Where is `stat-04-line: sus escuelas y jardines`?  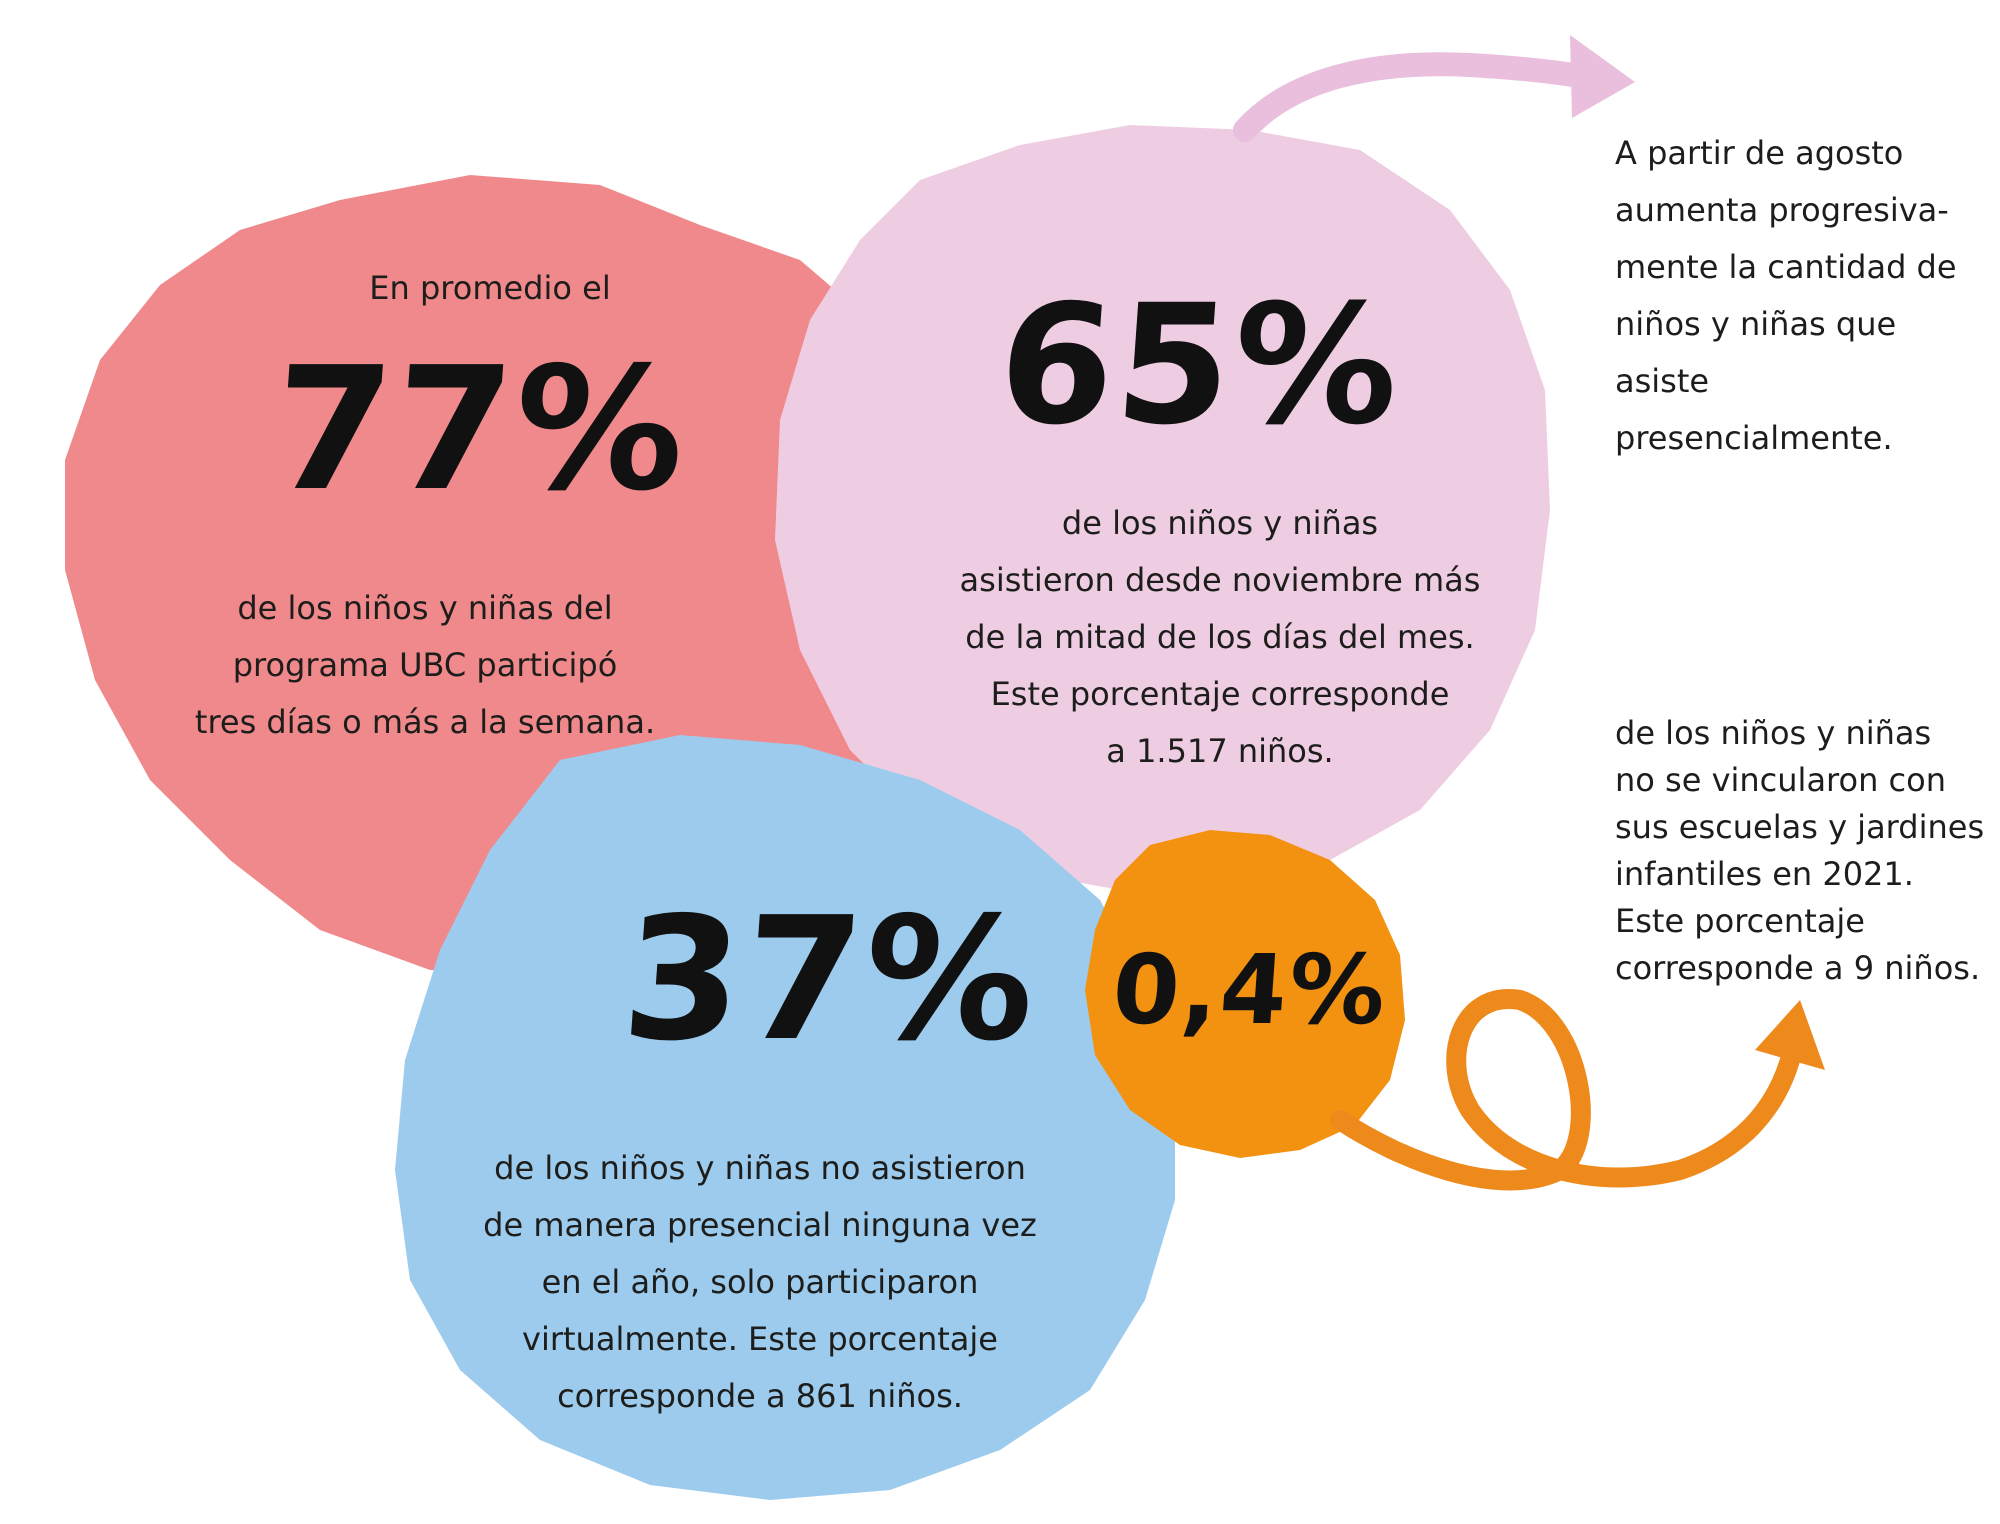 stat-04-line: sus escuelas y jardines is located at coordinates (1800, 827).